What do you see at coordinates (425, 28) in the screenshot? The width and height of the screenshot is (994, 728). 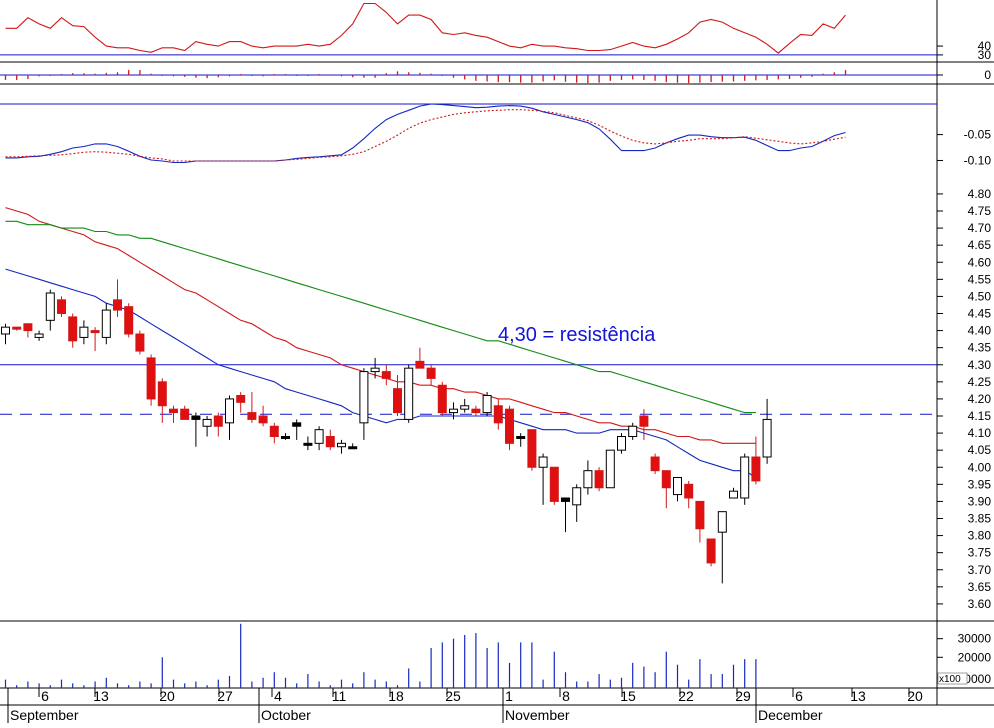 I see `rsi-line` at bounding box center [425, 28].